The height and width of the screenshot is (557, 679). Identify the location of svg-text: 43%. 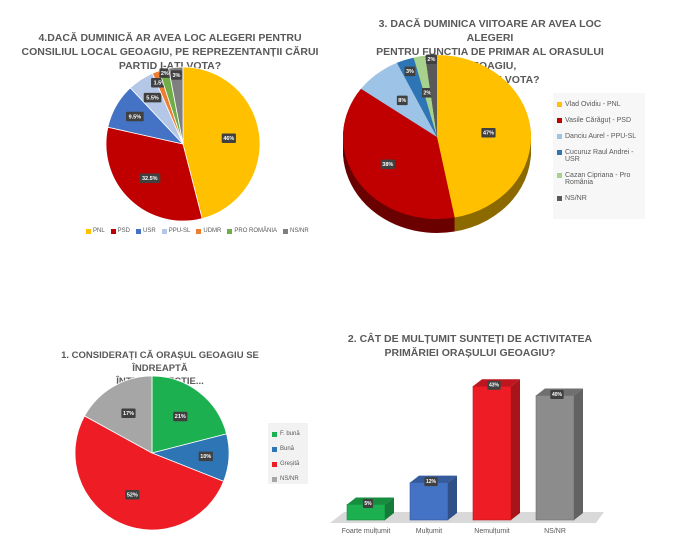
(494, 386).